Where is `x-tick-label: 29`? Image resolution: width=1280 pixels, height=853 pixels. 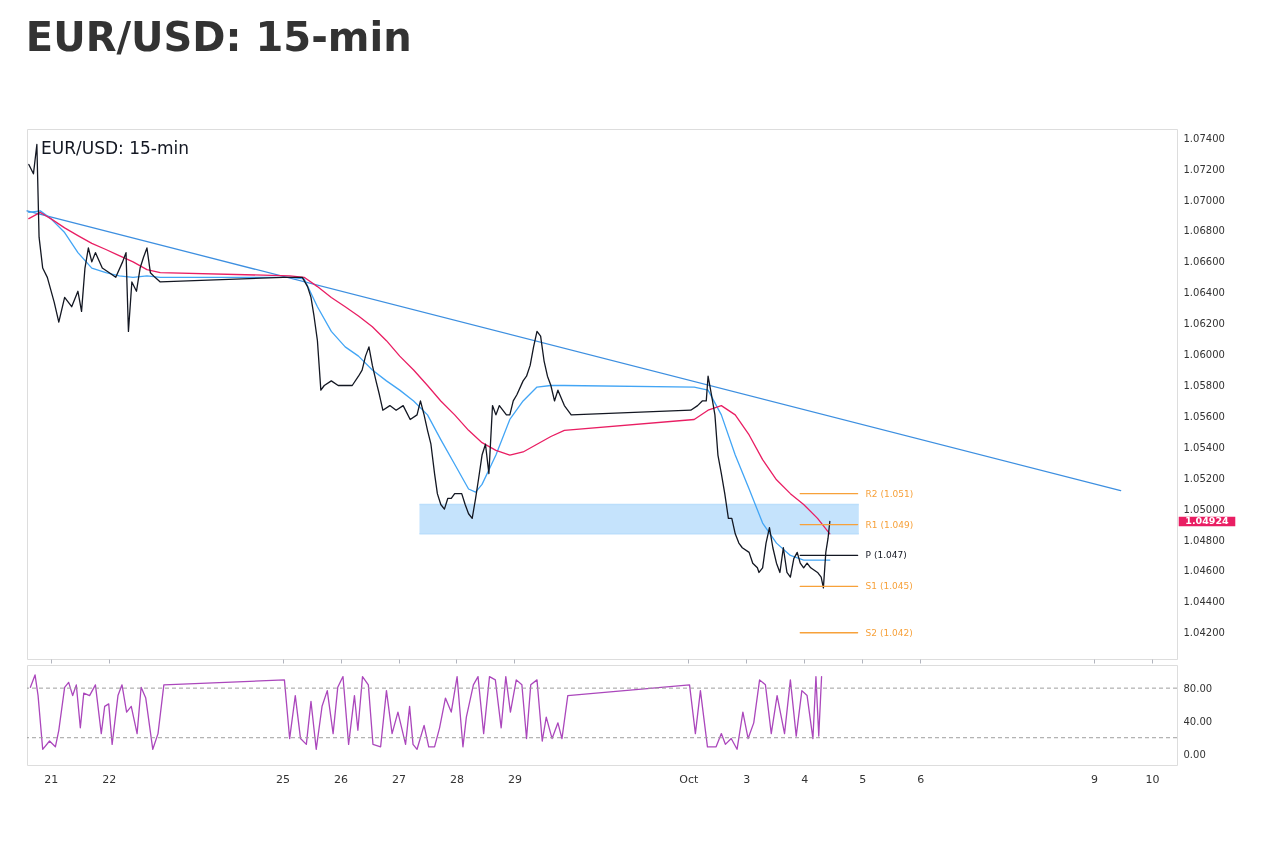
x-tick-label: 29 is located at coordinates (514, 779).